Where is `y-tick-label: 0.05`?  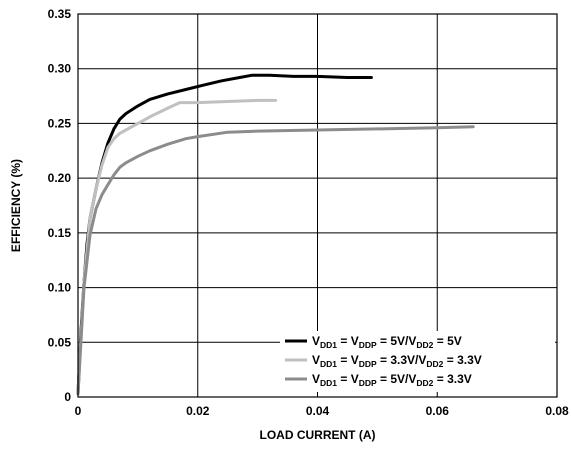
y-tick-label: 0.05 is located at coordinates (60, 342).